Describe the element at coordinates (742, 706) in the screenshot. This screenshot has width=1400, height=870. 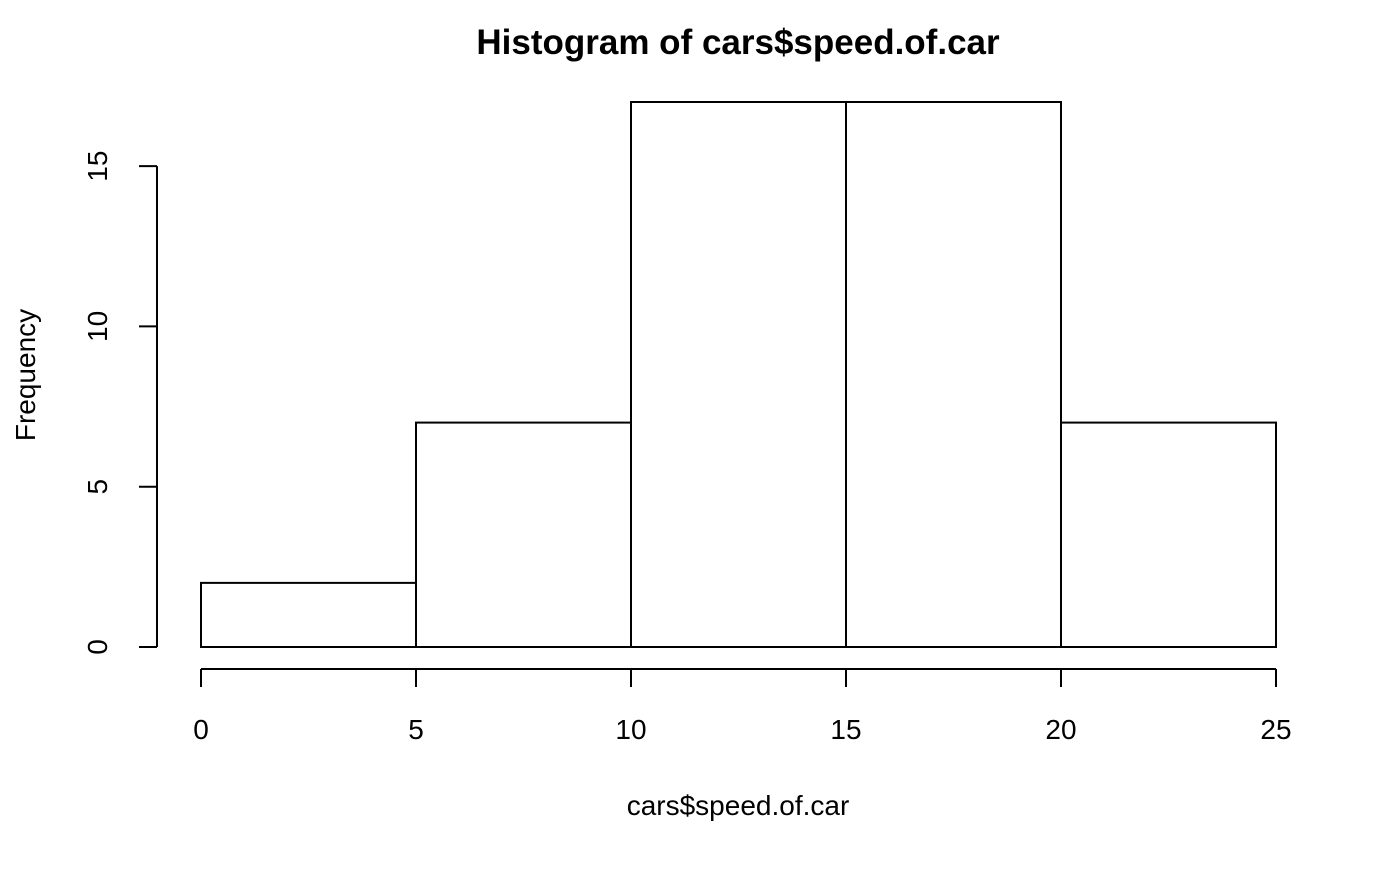
I see `x-axis: 0 5 10 15 20 25` at that location.